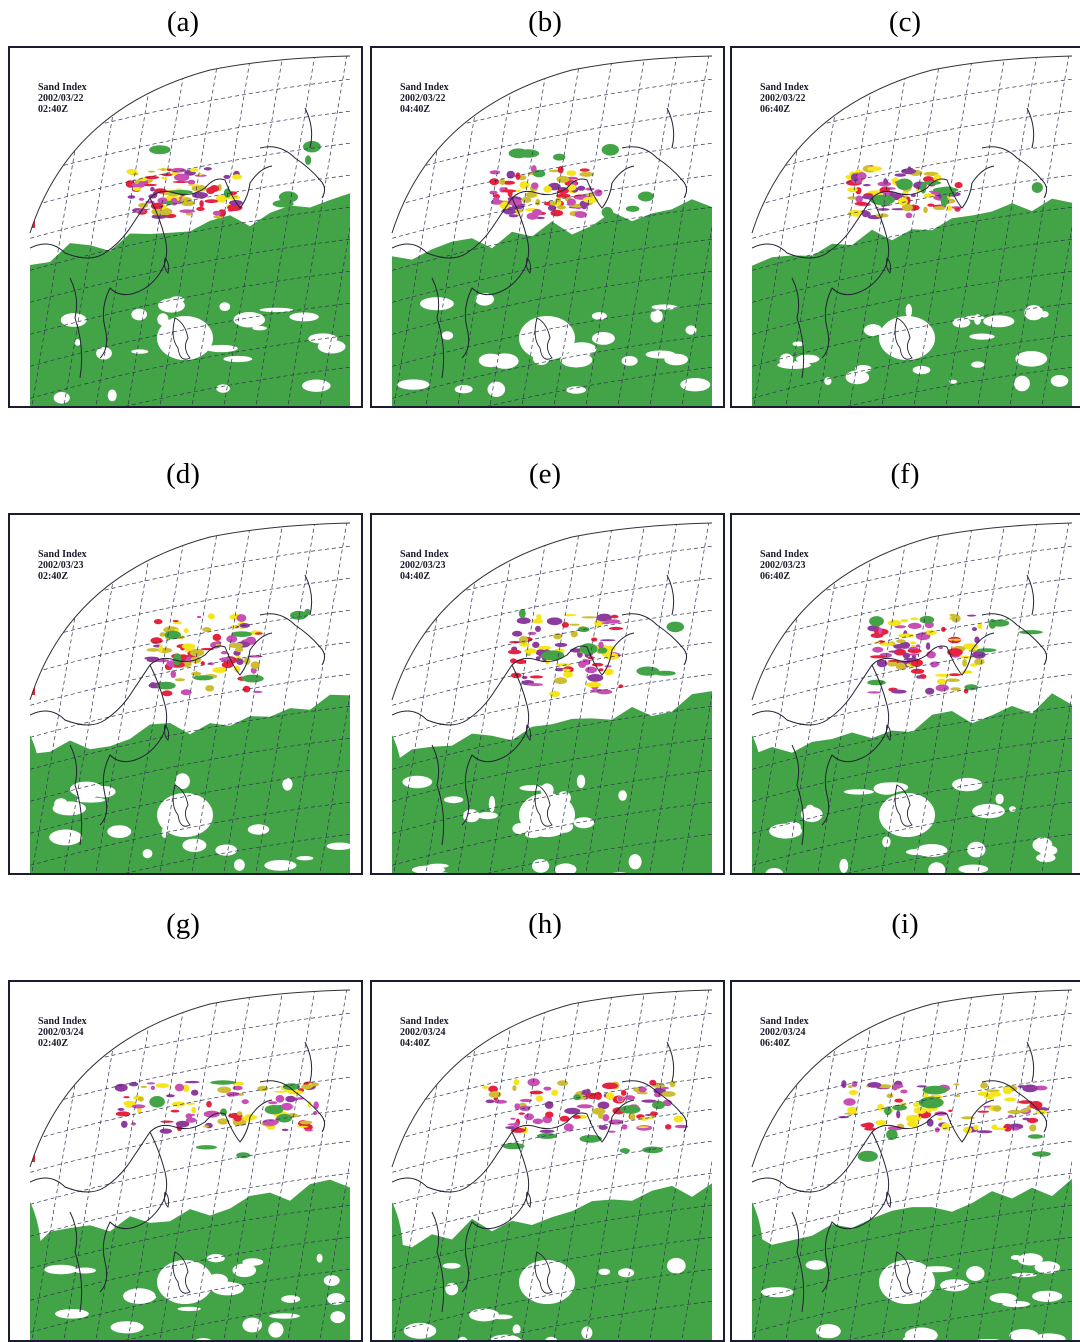 The height and width of the screenshot is (1342, 1080). Describe the element at coordinates (545, 474) in the screenshot. I see `panel-letter: (e)` at that location.